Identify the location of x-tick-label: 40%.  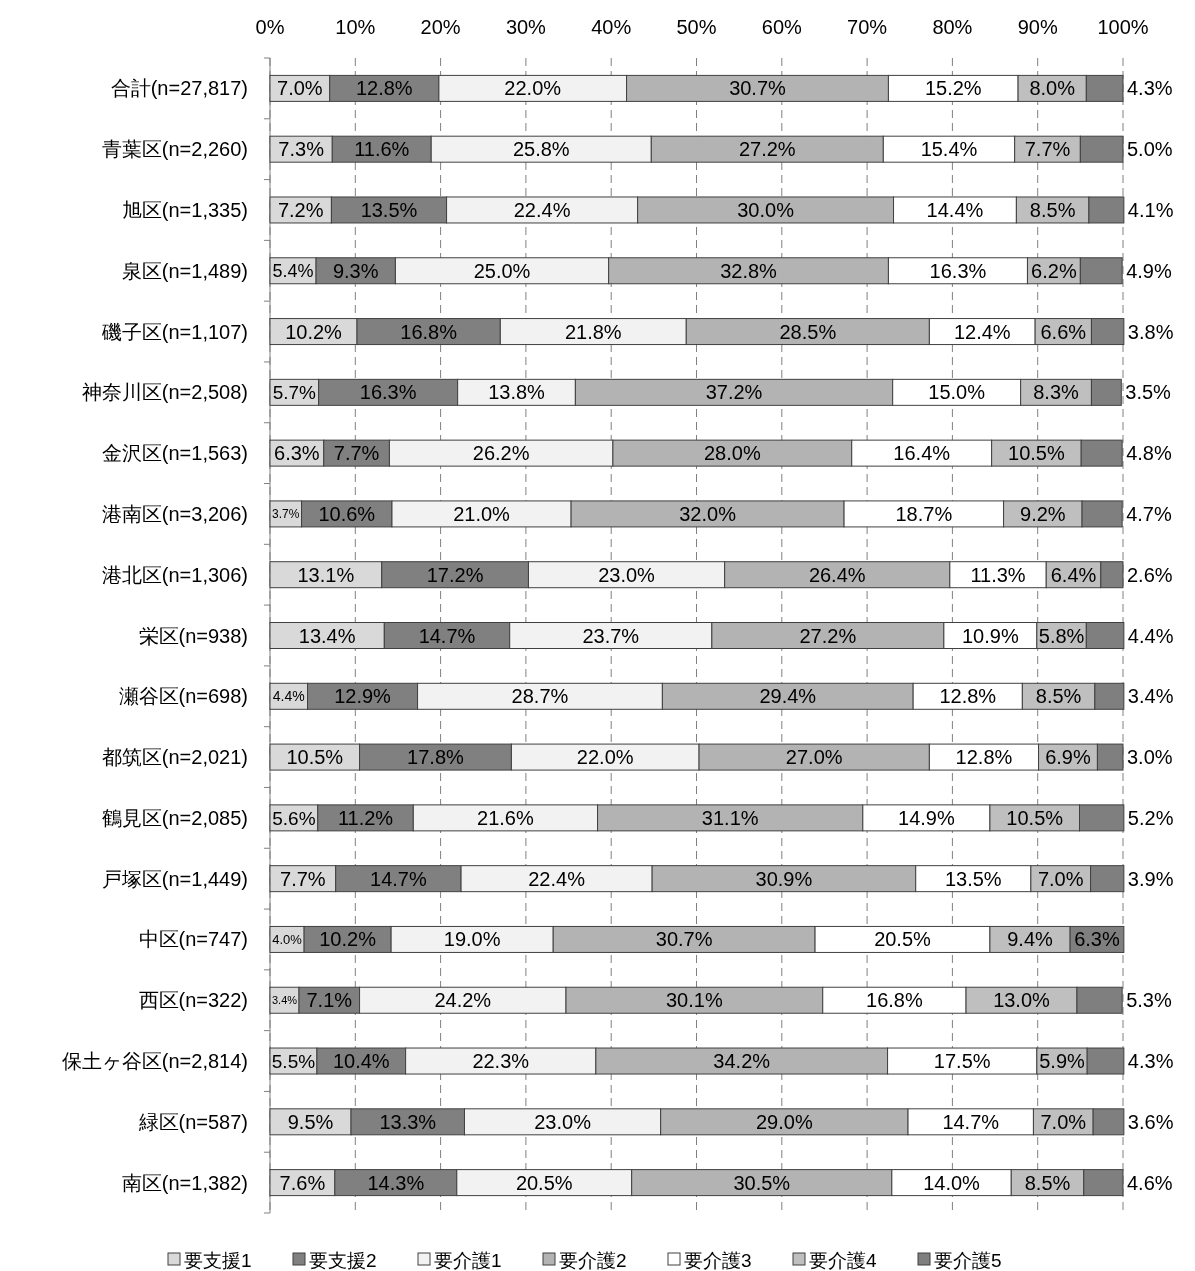
(611, 27).